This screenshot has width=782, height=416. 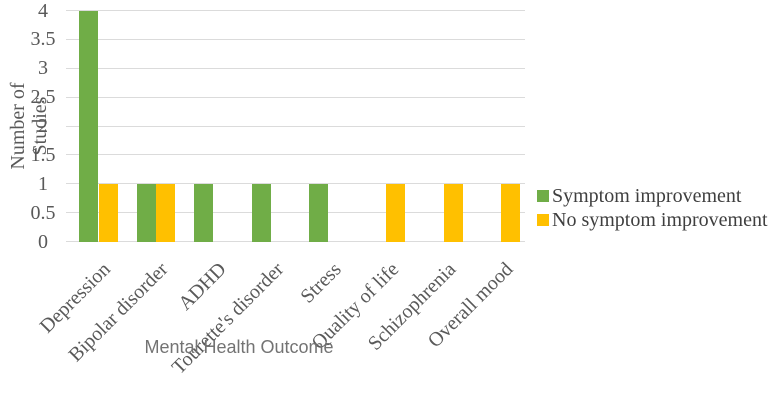 I want to click on bar-symptom-improvement-tourette-s-disorder, so click(x=261, y=212).